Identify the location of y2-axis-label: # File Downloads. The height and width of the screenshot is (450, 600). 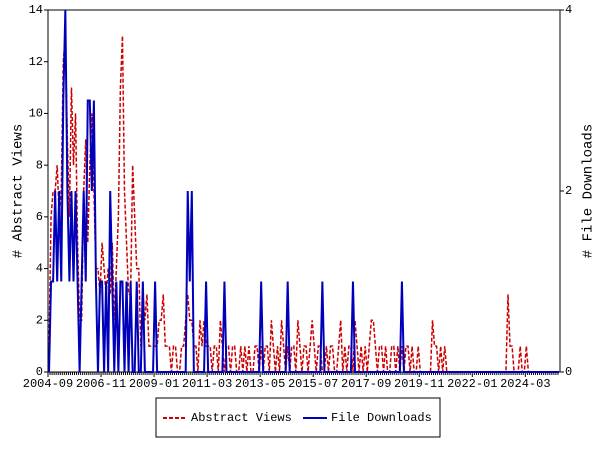
(589, 191).